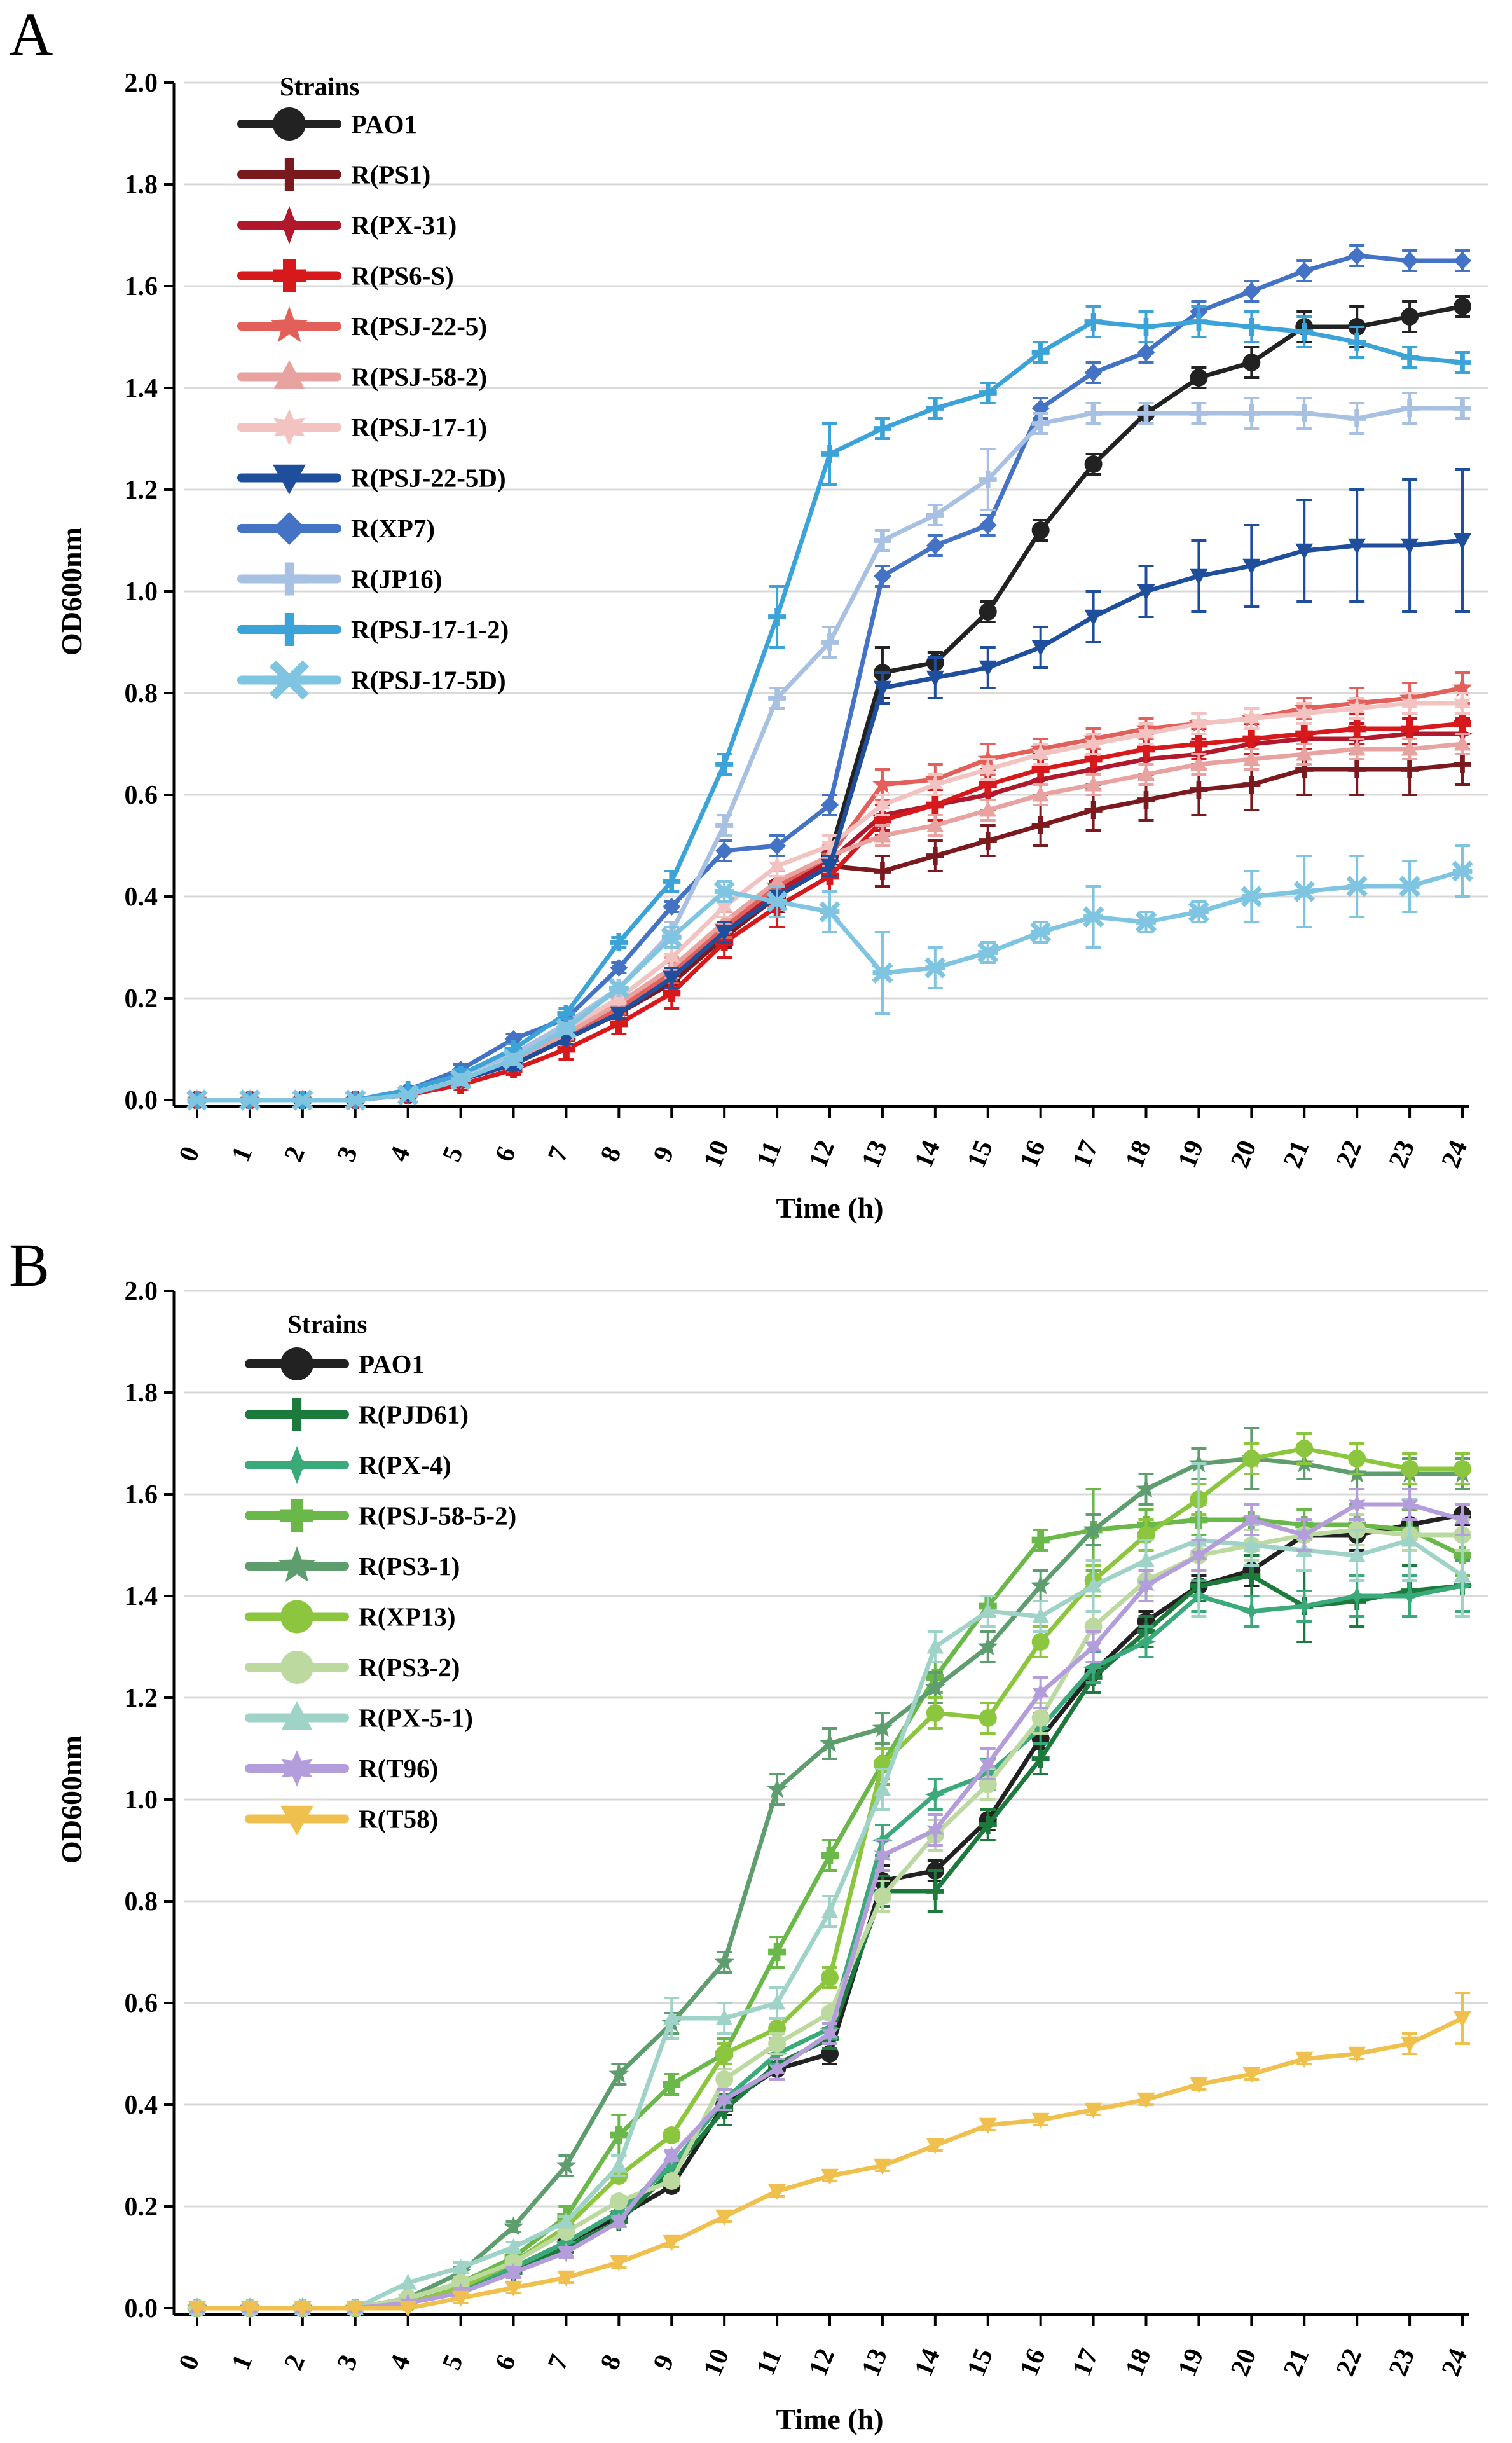 The image size is (1512, 2443). I want to click on legend-entry-r-psj-58-2: R(PSJ-58-2), so click(362, 376).